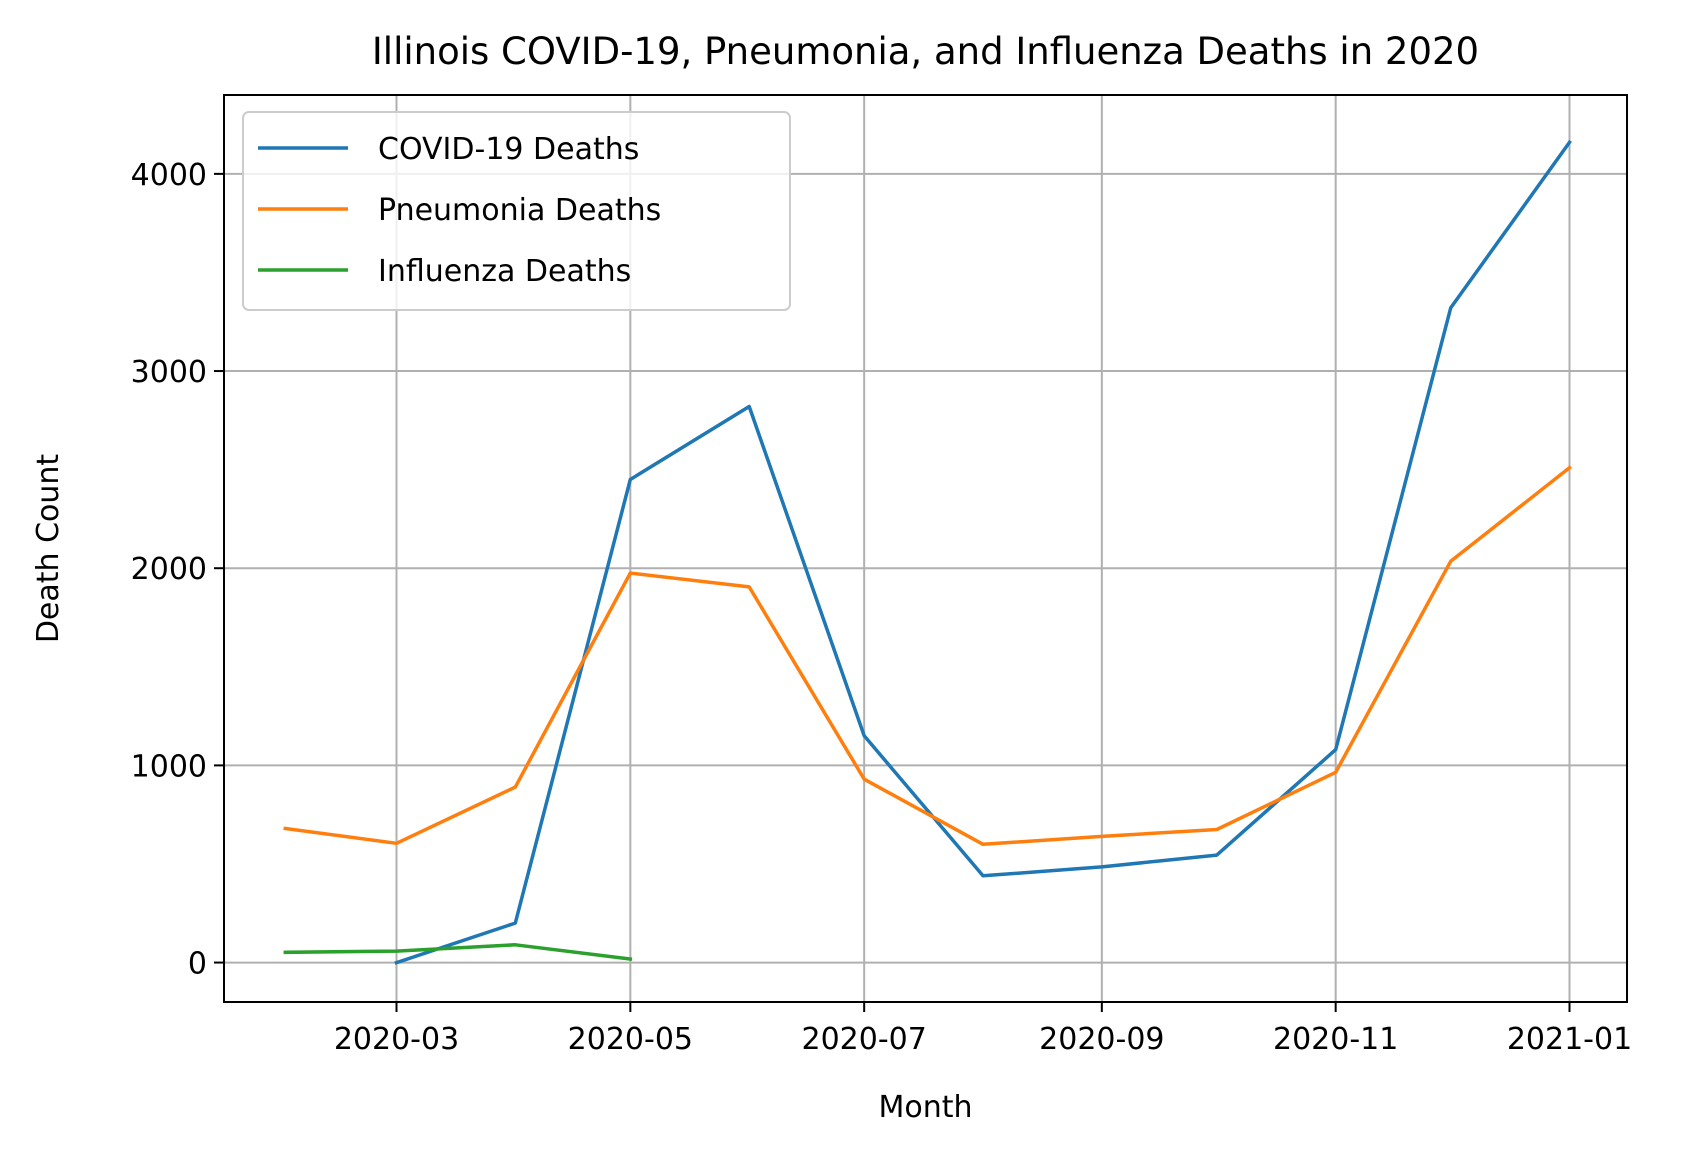 This screenshot has height=1154, width=1697. What do you see at coordinates (197, 964) in the screenshot?
I see `y-tick-label: 0` at bounding box center [197, 964].